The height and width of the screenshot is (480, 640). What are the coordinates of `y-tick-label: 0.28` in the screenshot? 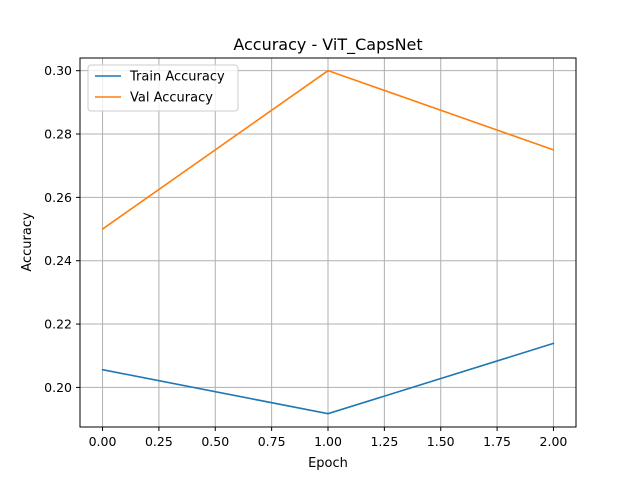 It's located at (58, 134).